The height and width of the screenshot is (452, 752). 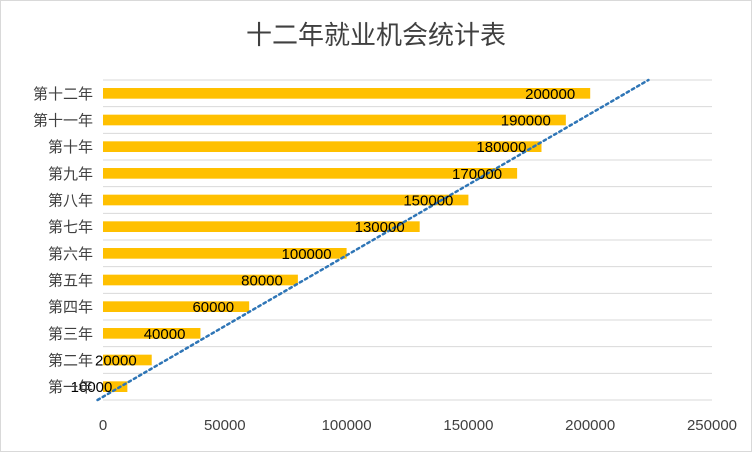 I want to click on category-label-8: 第八年, so click(x=70, y=201).